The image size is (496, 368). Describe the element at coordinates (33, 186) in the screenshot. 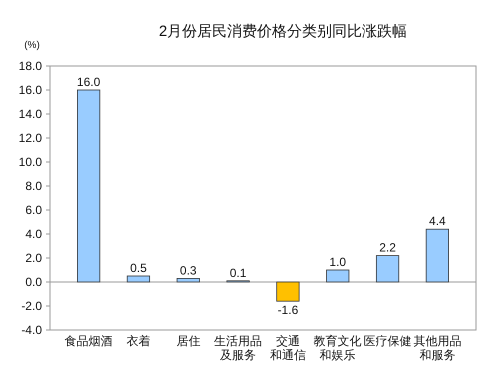

I see `y-tick-label: 8.0` at that location.